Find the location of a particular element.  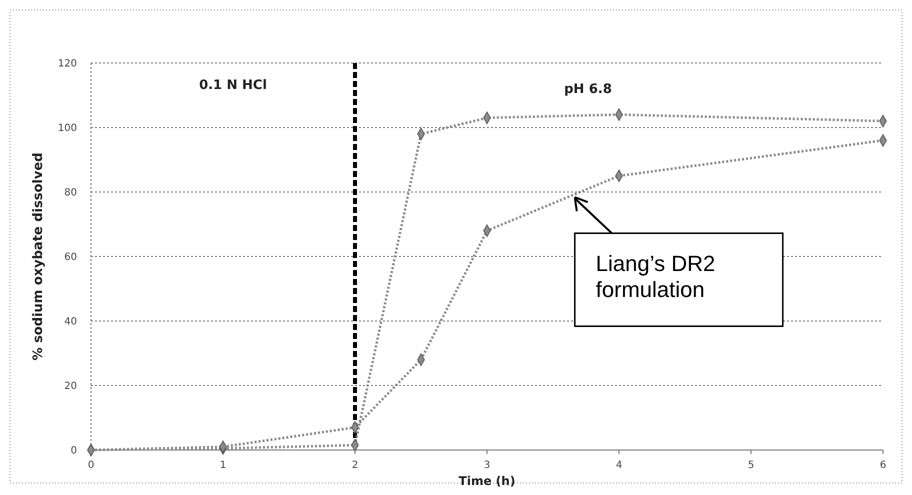

x-tick-label: 3 is located at coordinates (487, 465).